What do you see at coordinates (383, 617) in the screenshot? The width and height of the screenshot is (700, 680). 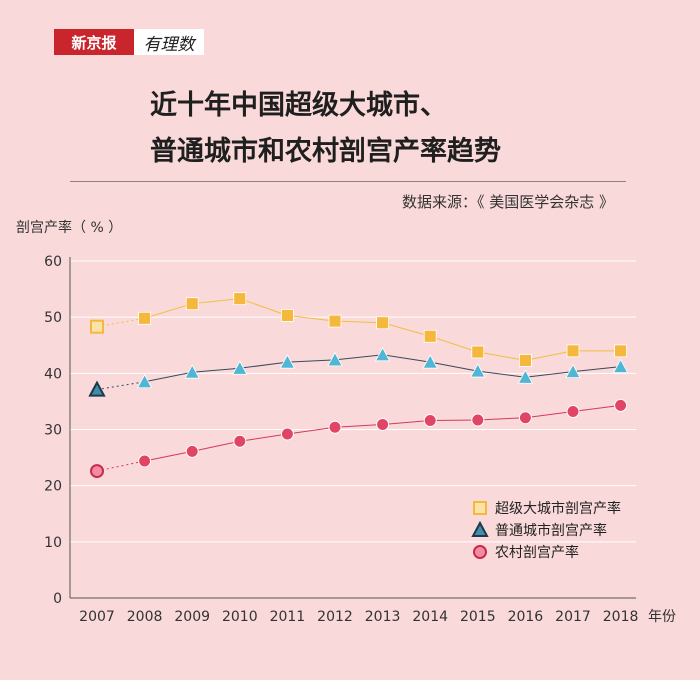 I see `x-tick-label: 2013` at bounding box center [383, 617].